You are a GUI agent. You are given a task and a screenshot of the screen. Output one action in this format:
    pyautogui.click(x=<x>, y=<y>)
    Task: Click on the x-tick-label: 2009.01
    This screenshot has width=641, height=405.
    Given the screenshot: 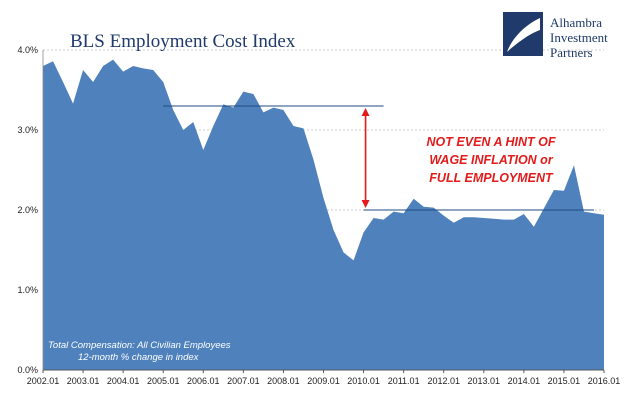 What is the action you would take?
    pyautogui.click(x=323, y=381)
    